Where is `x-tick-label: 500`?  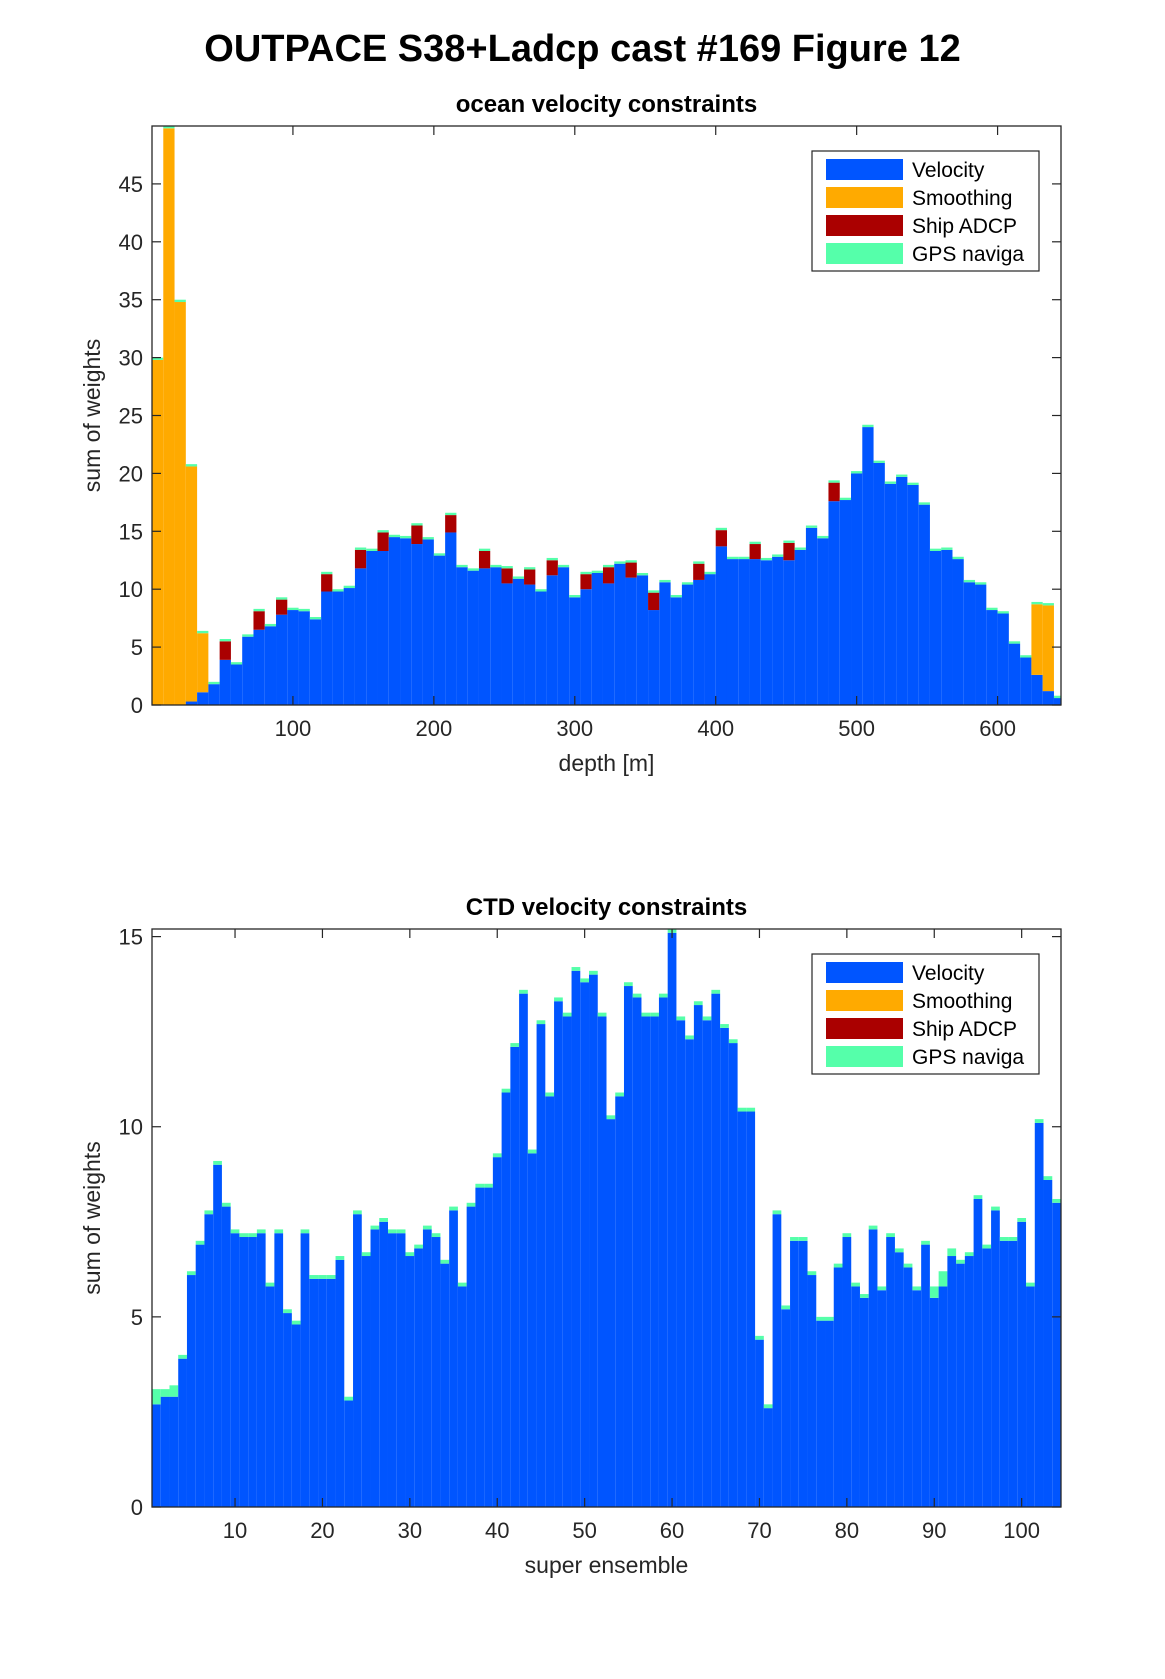
x-tick-label: 500 is located at coordinates (856, 728).